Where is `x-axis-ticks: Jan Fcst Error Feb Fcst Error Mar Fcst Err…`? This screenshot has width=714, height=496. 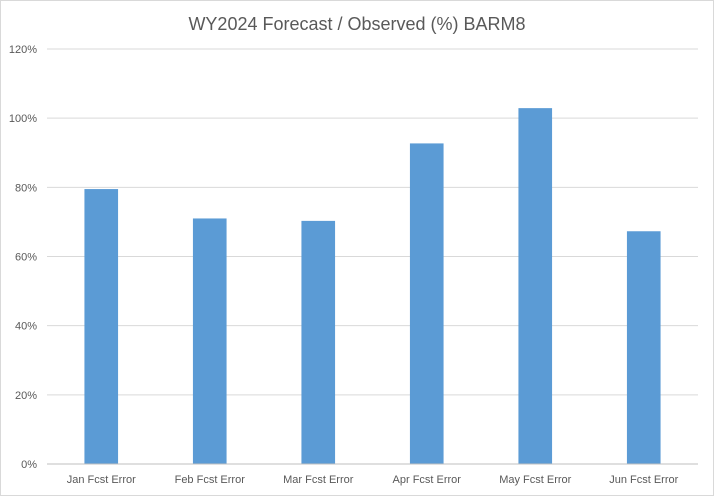 x-axis-ticks: Jan Fcst Error Feb Fcst Error Mar Fcst Err… is located at coordinates (373, 480).